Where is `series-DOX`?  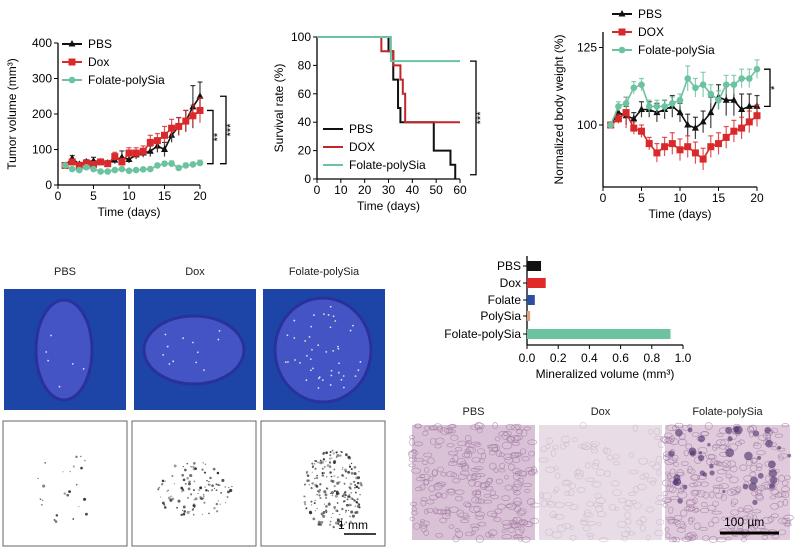
series-DOX is located at coordinates (684, 133).